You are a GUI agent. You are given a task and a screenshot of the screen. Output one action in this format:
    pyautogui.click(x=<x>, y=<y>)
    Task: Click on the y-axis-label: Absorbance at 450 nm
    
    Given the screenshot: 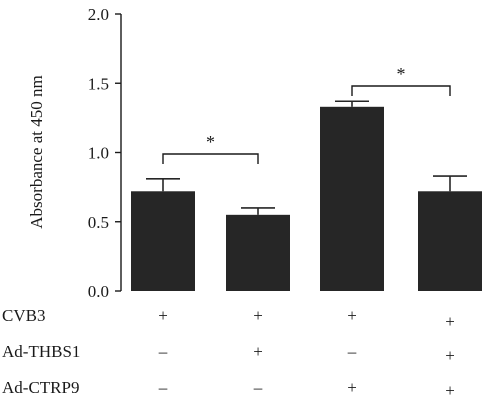 What is the action you would take?
    pyautogui.click(x=36, y=151)
    